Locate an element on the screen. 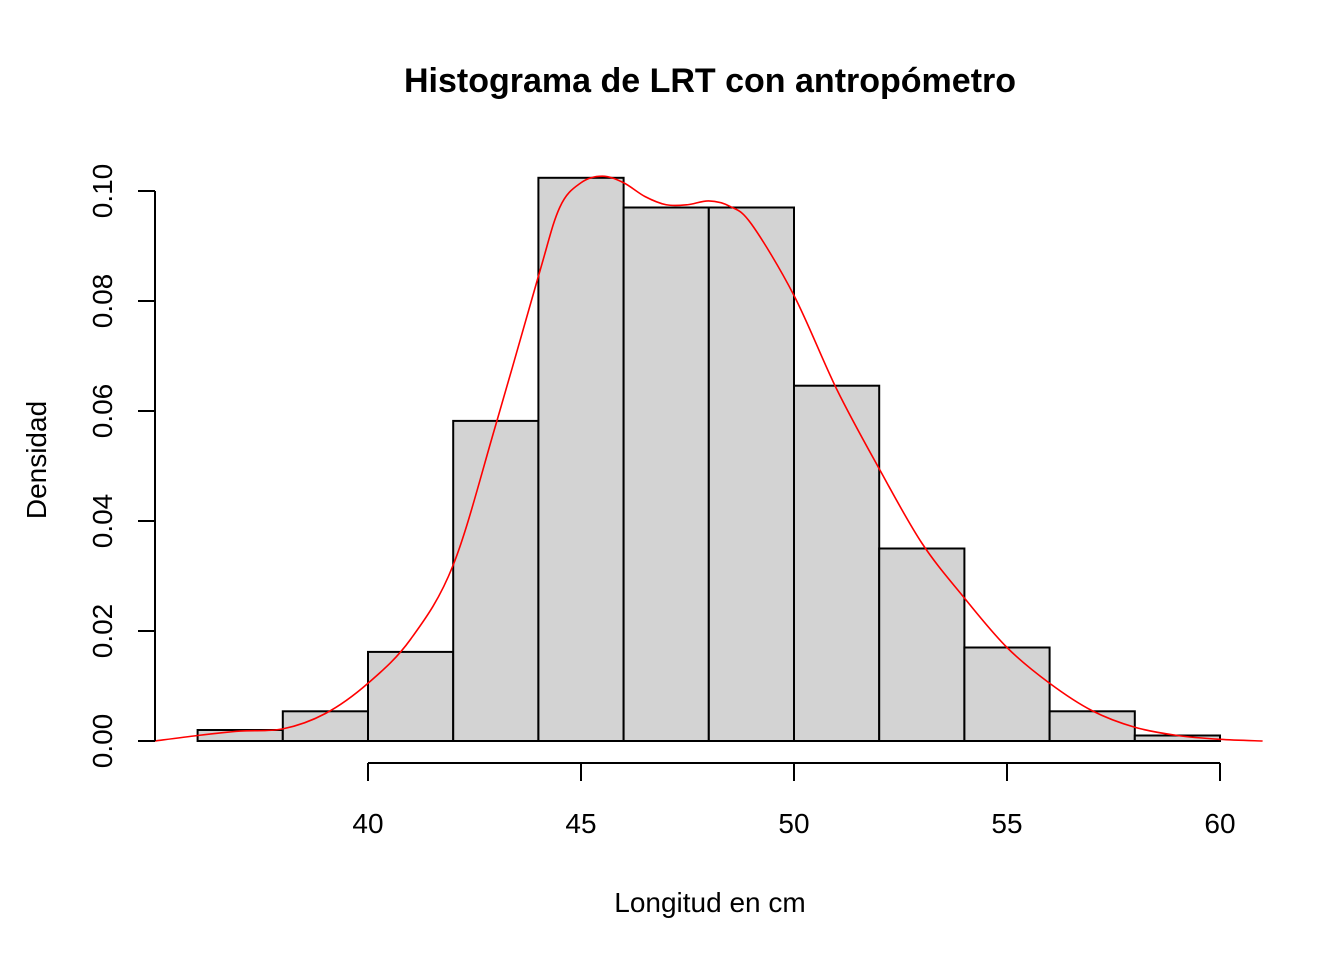 This screenshot has width=1344, height=960. y-tick-label-2: 0.04 is located at coordinates (102, 521).